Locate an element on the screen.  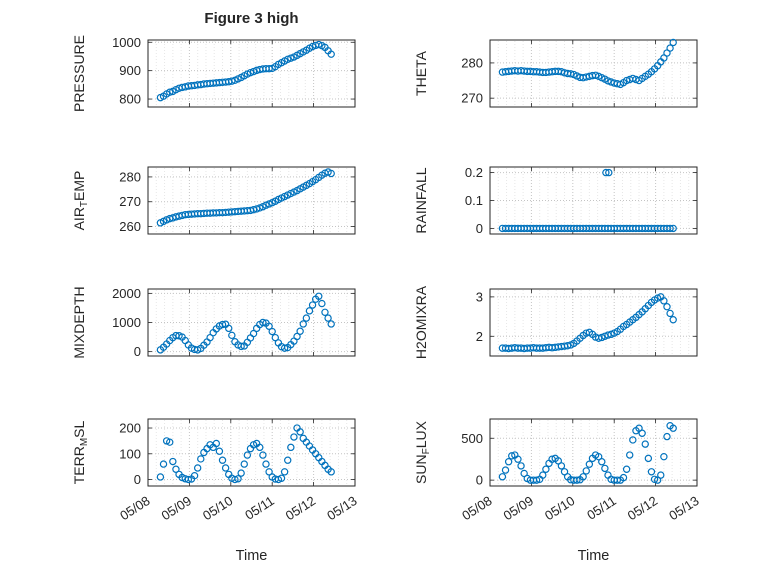
y-tick-labels: 23 is located at coordinates (479, 316).